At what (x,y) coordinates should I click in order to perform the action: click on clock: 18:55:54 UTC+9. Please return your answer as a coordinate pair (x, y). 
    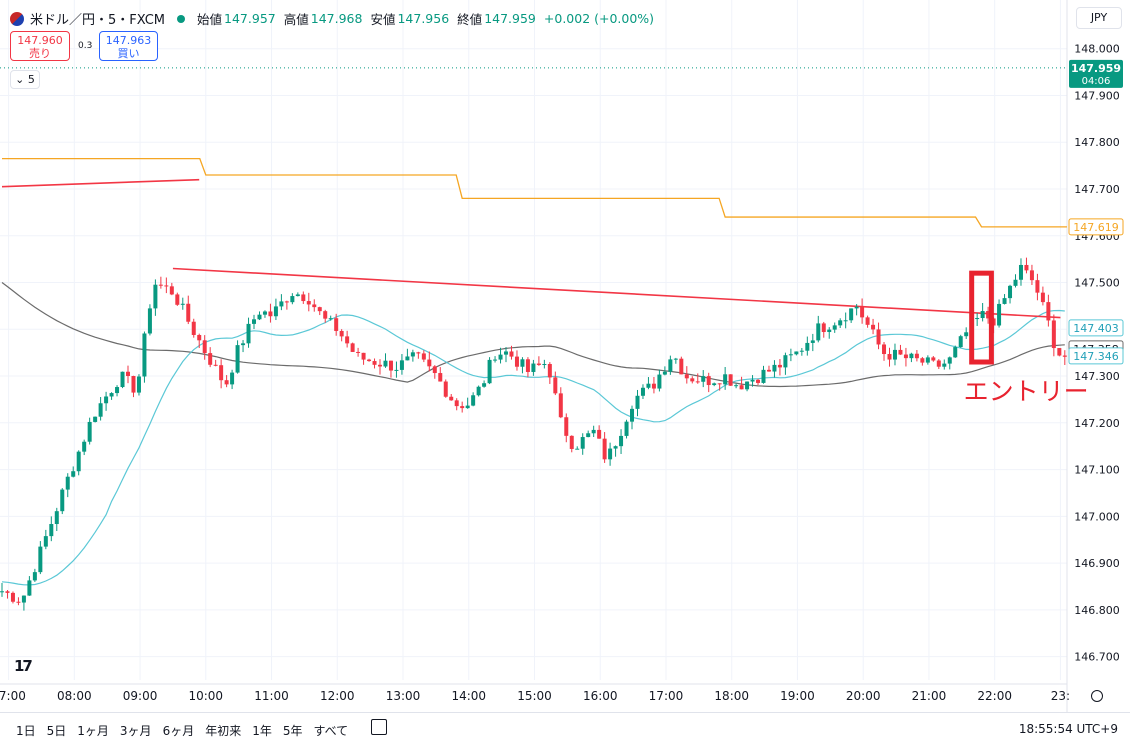
    Looking at the image, I should click on (1068, 729).